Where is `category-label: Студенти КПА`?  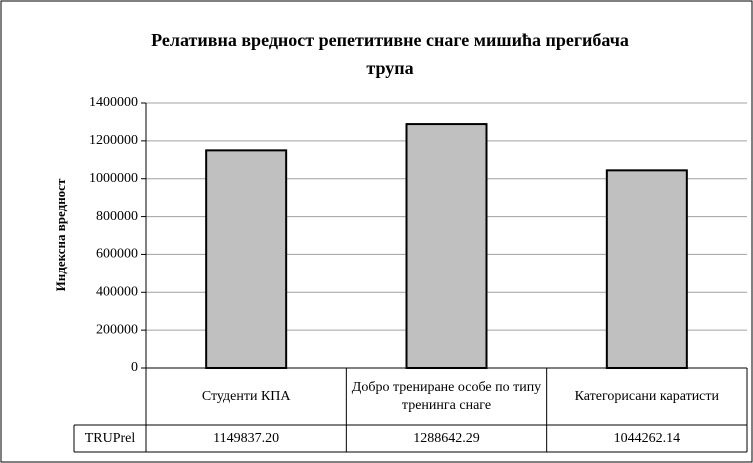 category-label: Студенти КПА is located at coordinates (246, 396).